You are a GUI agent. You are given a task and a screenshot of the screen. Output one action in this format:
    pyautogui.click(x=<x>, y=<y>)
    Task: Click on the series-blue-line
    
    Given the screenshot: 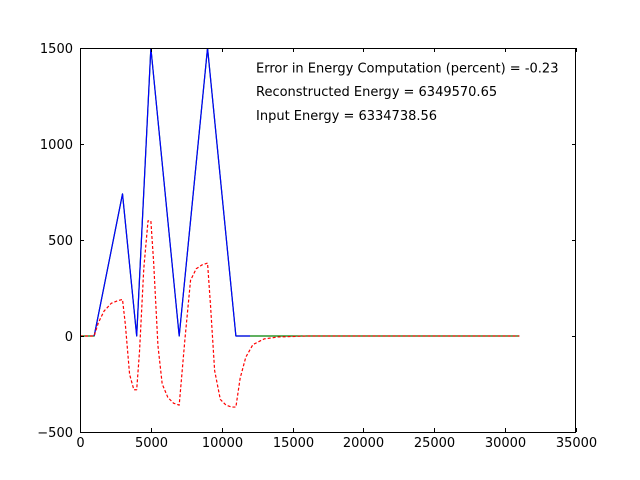 What is the action you would take?
    pyautogui.click(x=172, y=192)
    